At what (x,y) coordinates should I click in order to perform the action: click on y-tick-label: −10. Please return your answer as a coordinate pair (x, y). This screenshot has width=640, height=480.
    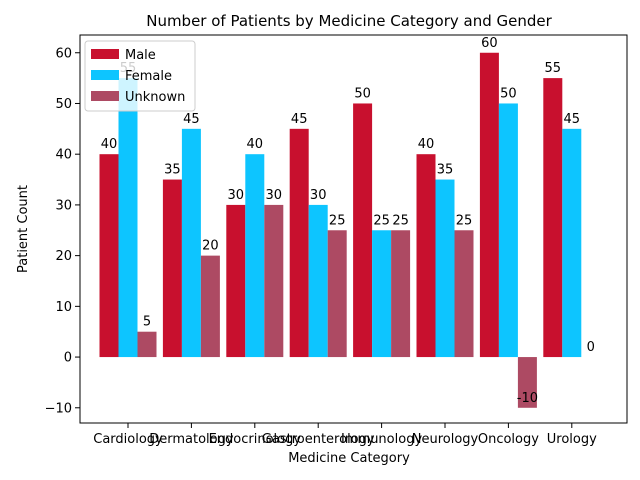
    Looking at the image, I should click on (58, 408).